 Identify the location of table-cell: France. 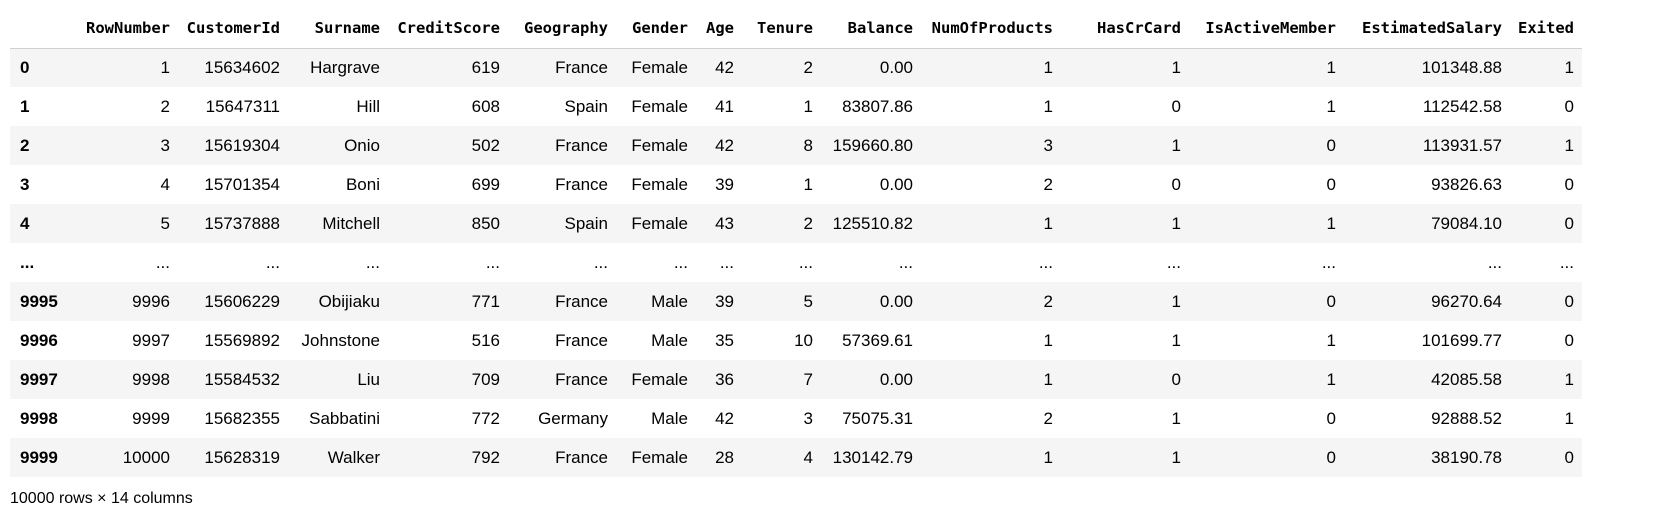
(581, 340).